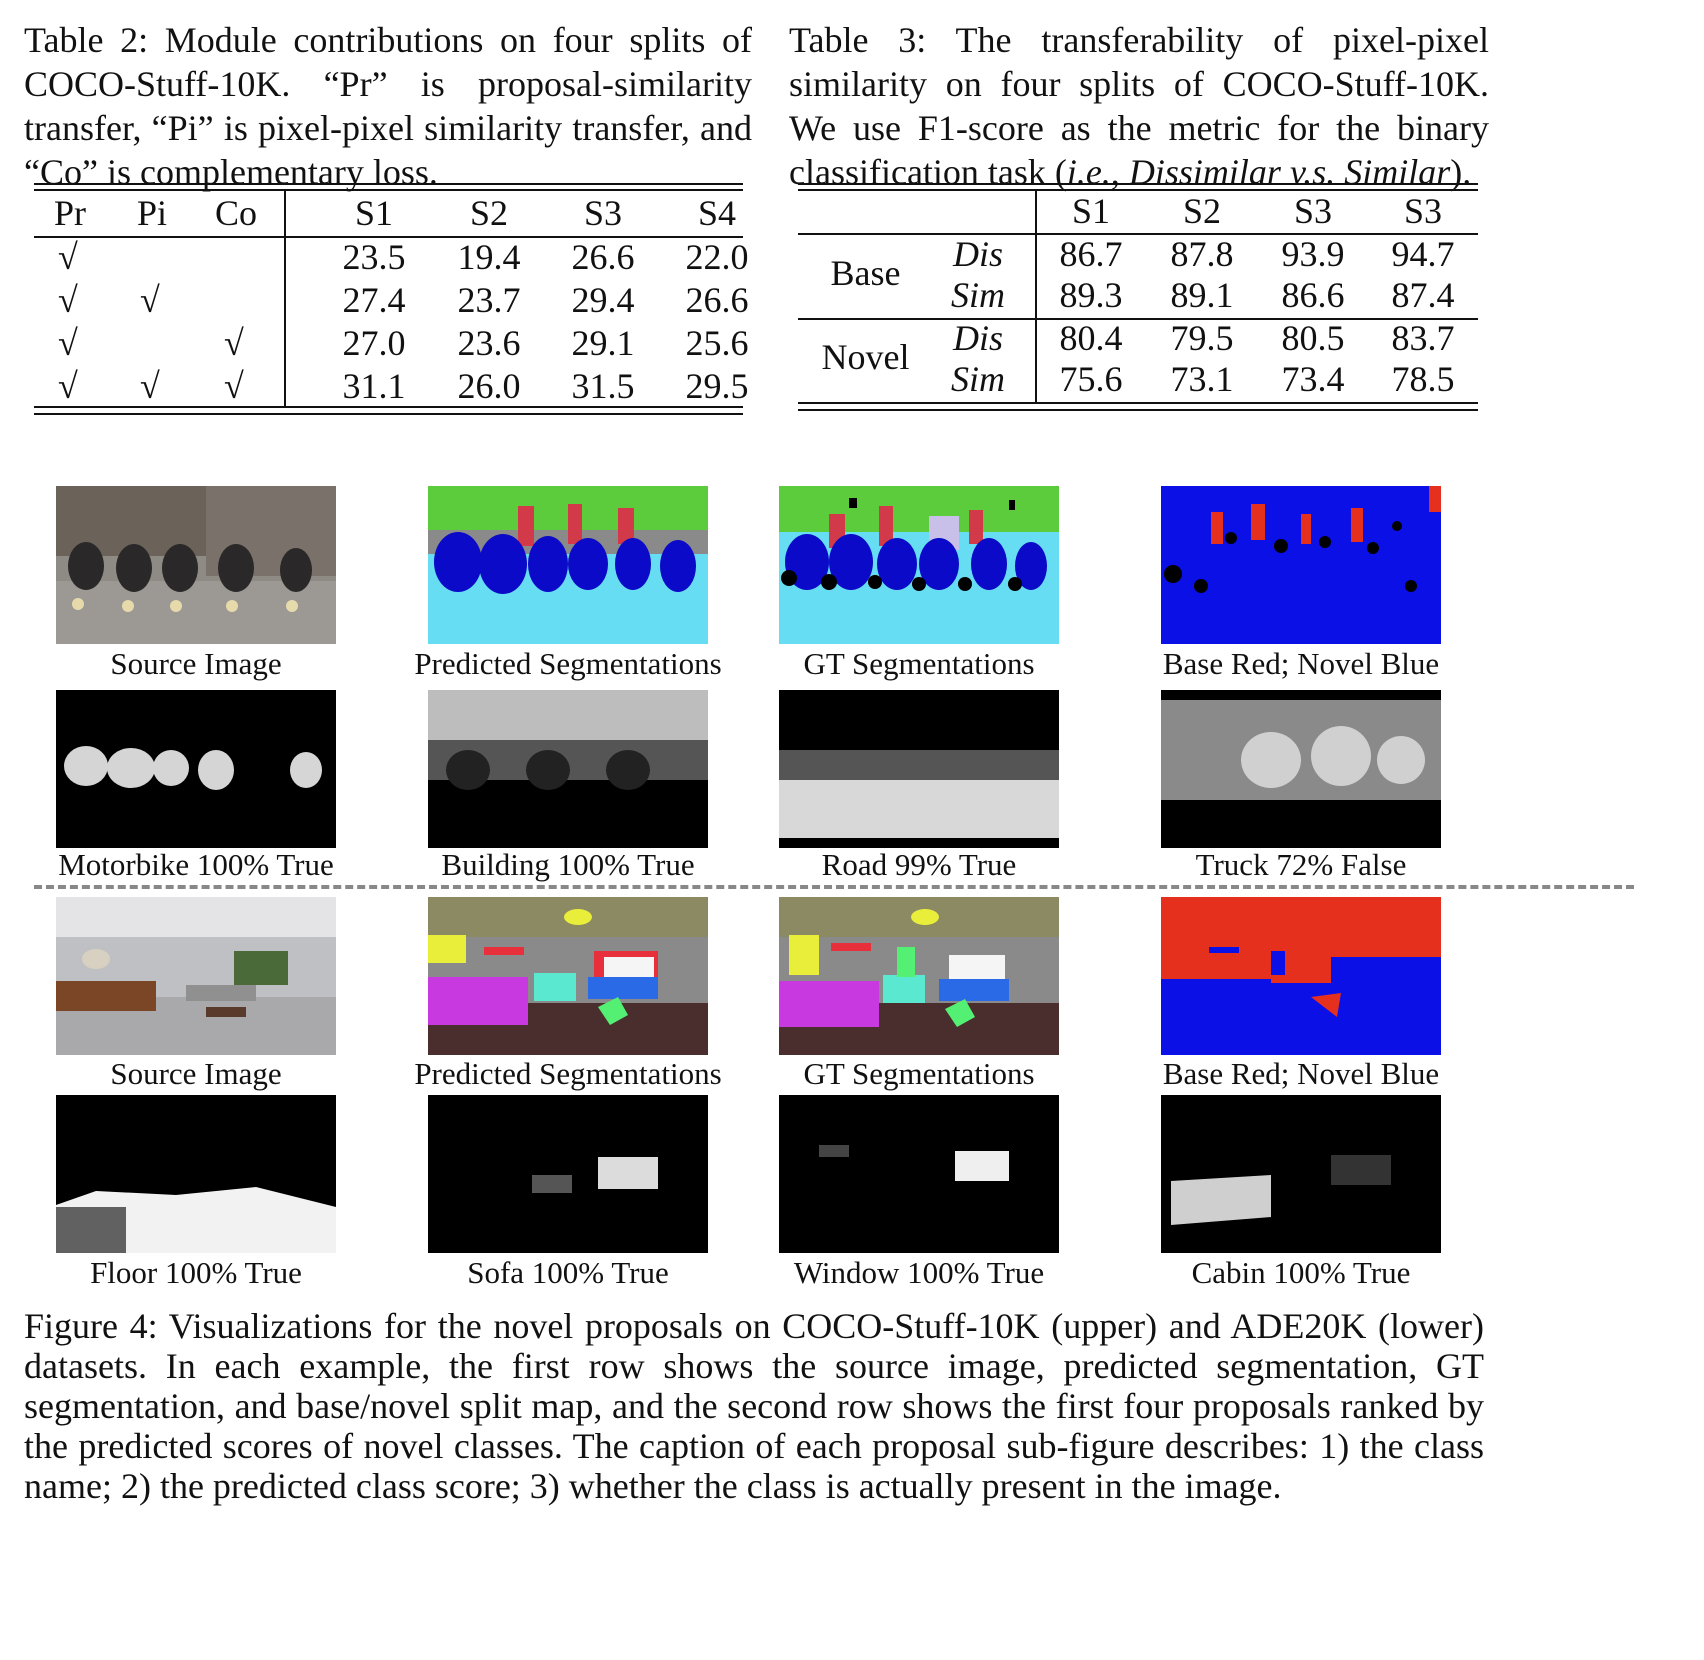  I want to click on table2-mid-rule, so click(388, 237).